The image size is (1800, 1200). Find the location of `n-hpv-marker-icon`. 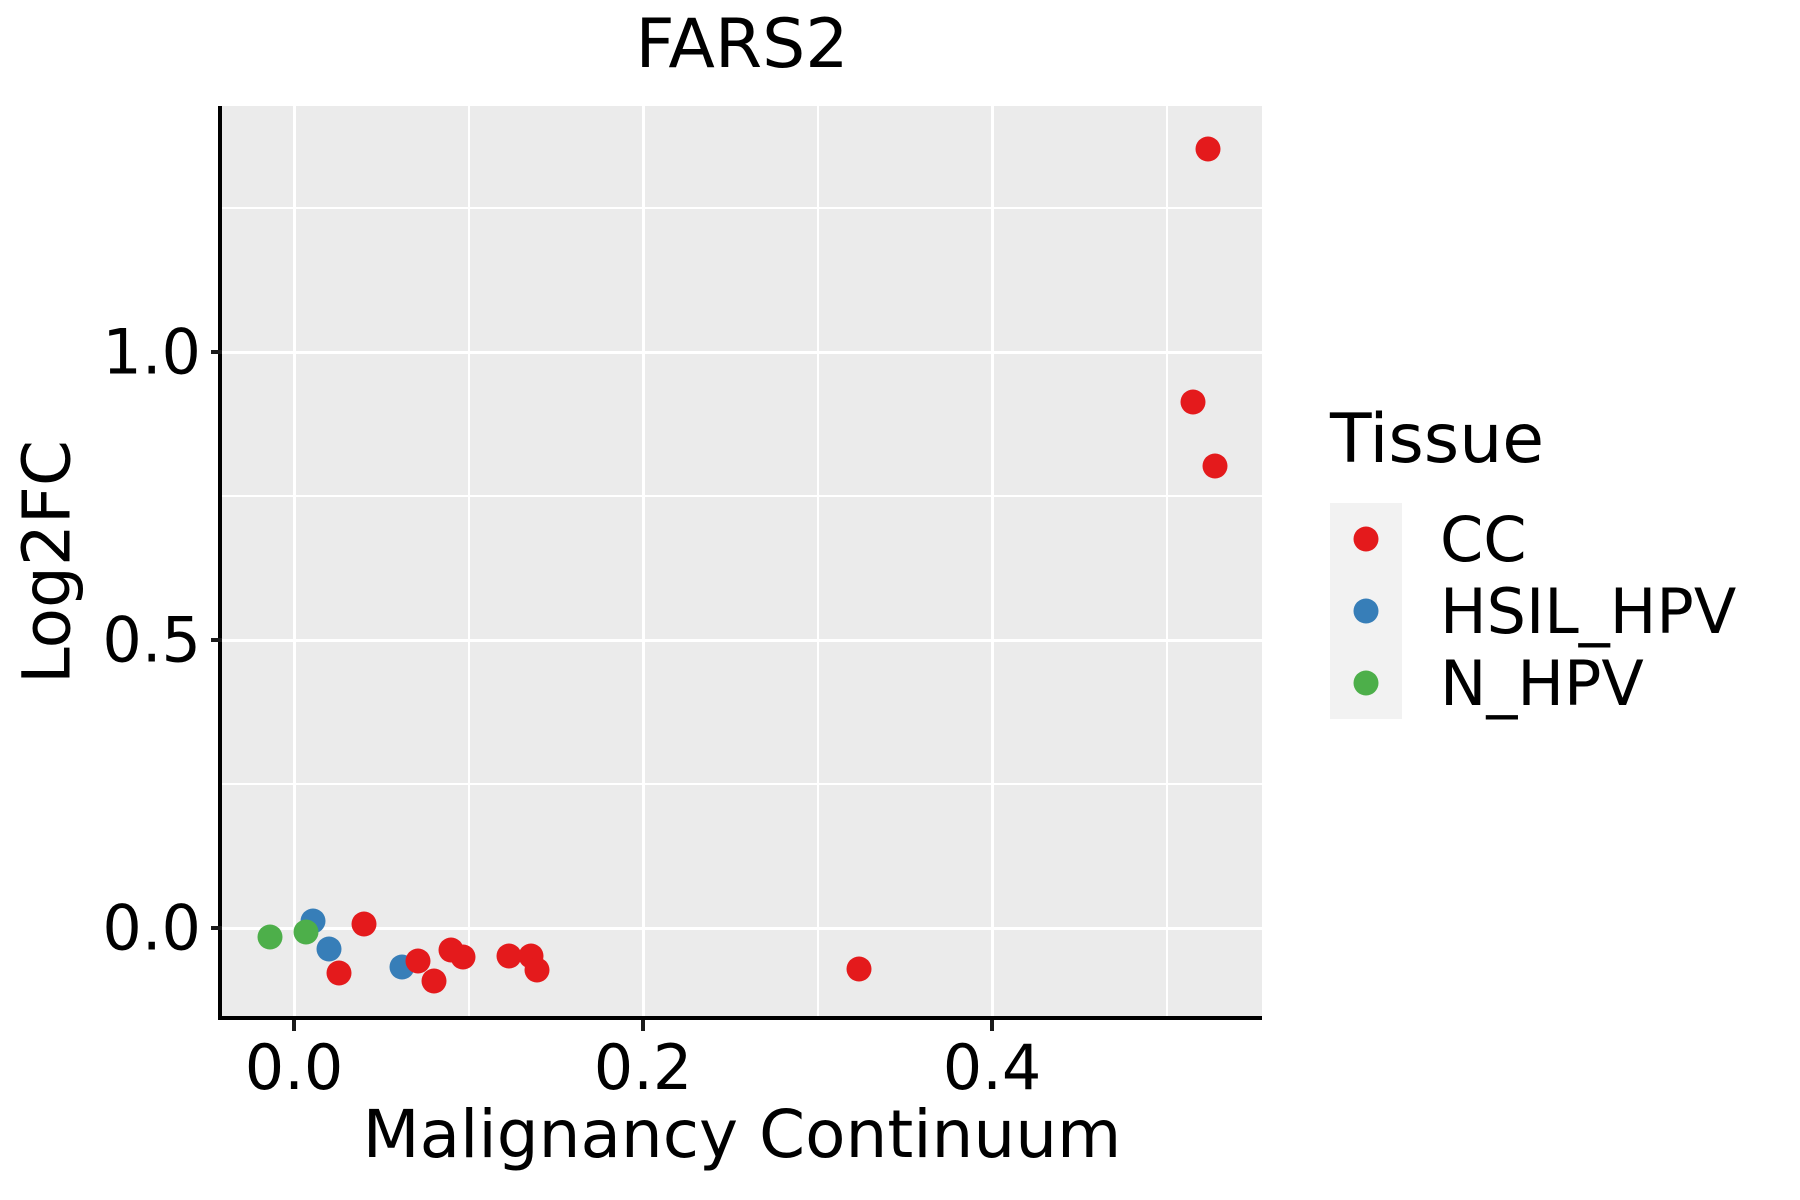

n-hpv-marker-icon is located at coordinates (1366, 683).